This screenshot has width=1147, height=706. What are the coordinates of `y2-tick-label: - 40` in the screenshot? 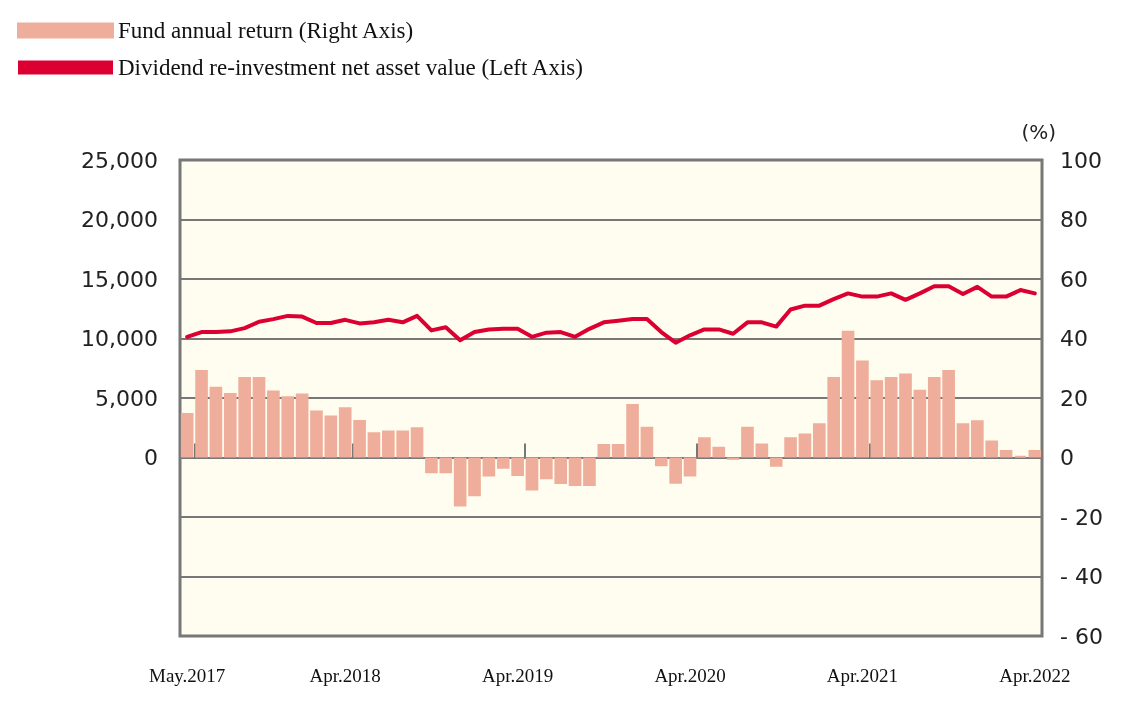 It's located at (1081, 576).